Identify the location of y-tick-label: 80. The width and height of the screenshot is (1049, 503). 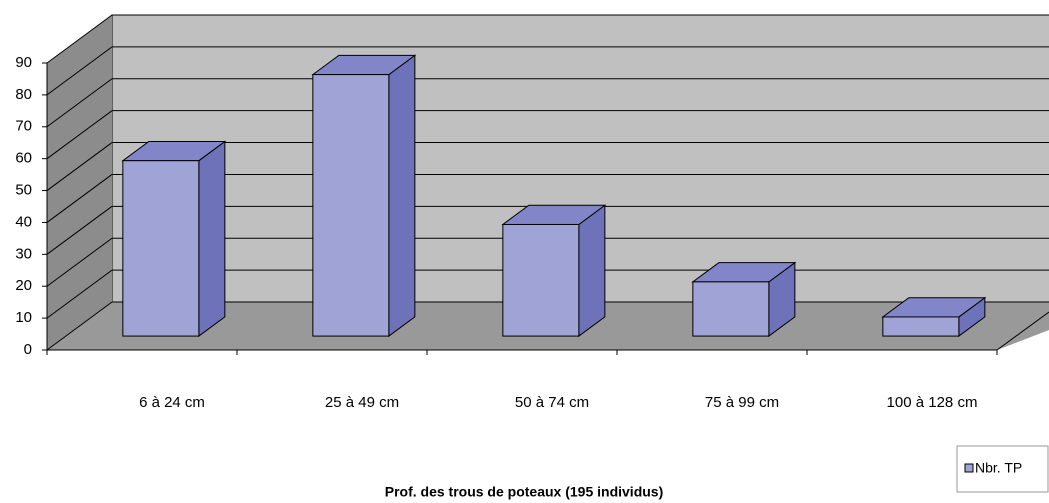
(23, 94).